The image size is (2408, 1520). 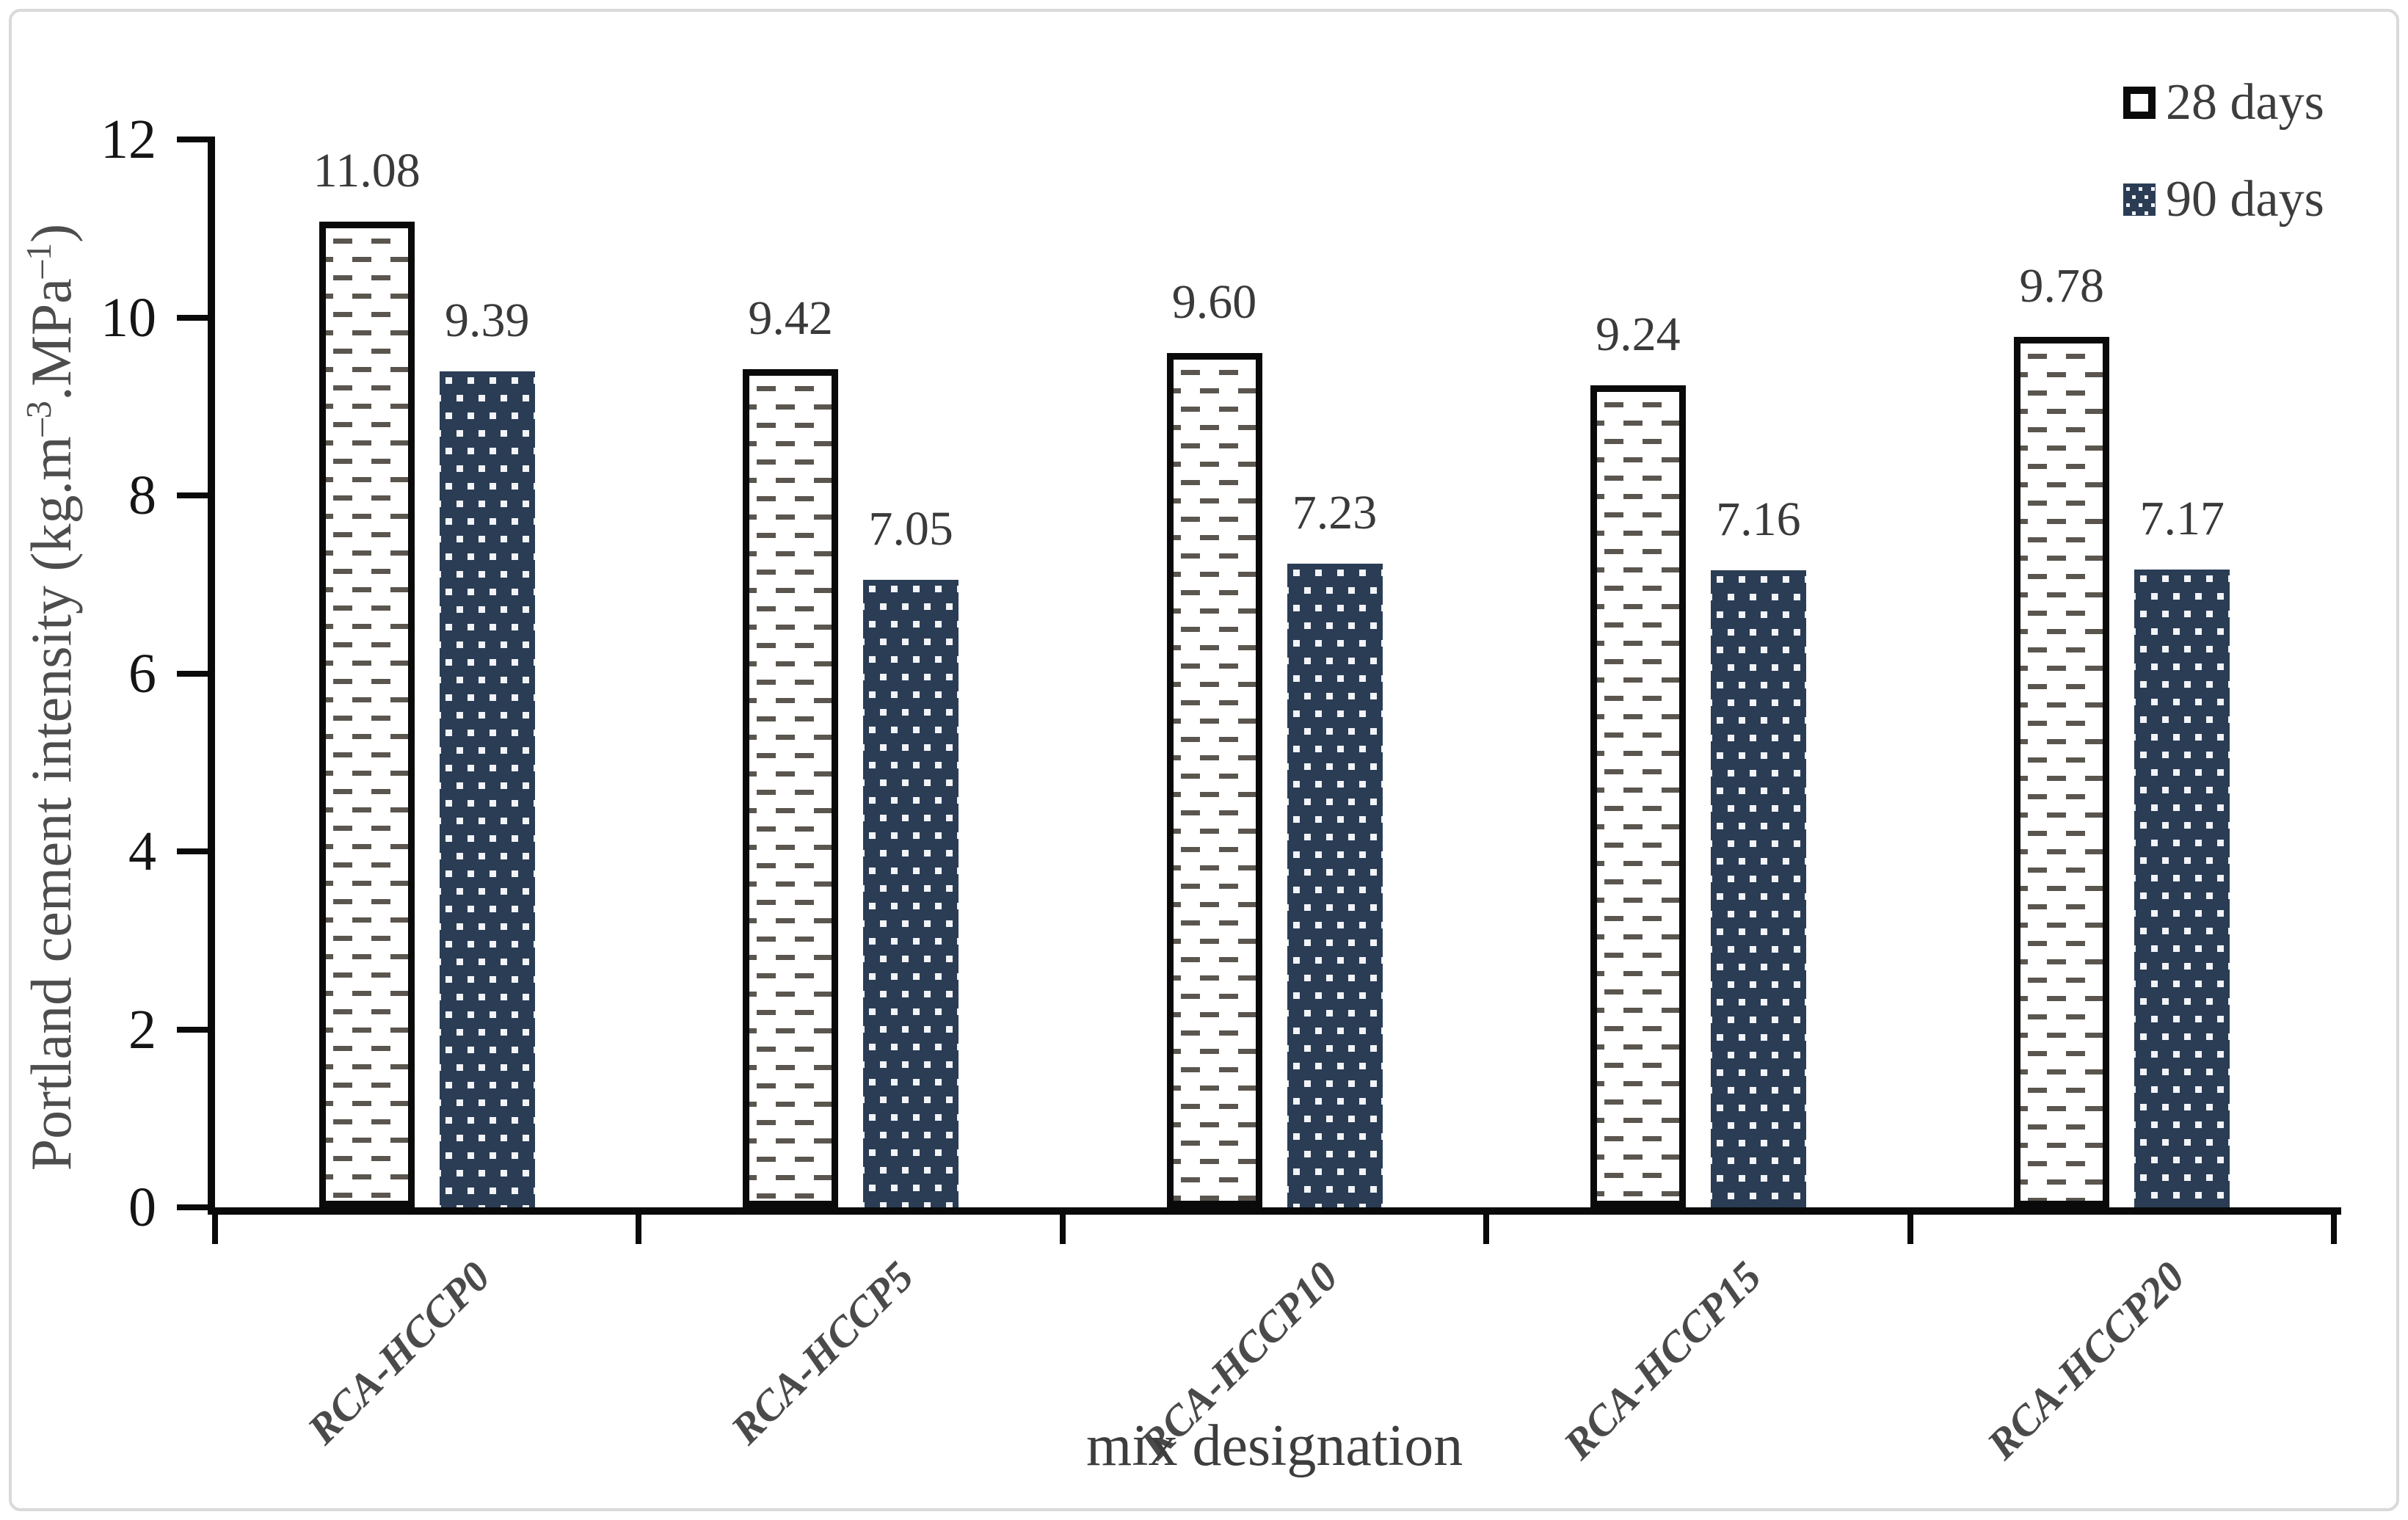 I want to click on y-axis-title-text: Portland cement intensity (kg.m, so click(x=51, y=803).